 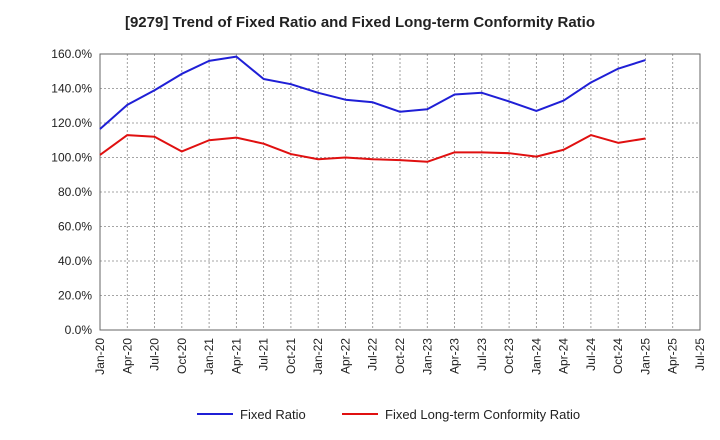 What do you see at coordinates (71, 89) in the screenshot?
I see `y-tick-label: 140.0%` at bounding box center [71, 89].